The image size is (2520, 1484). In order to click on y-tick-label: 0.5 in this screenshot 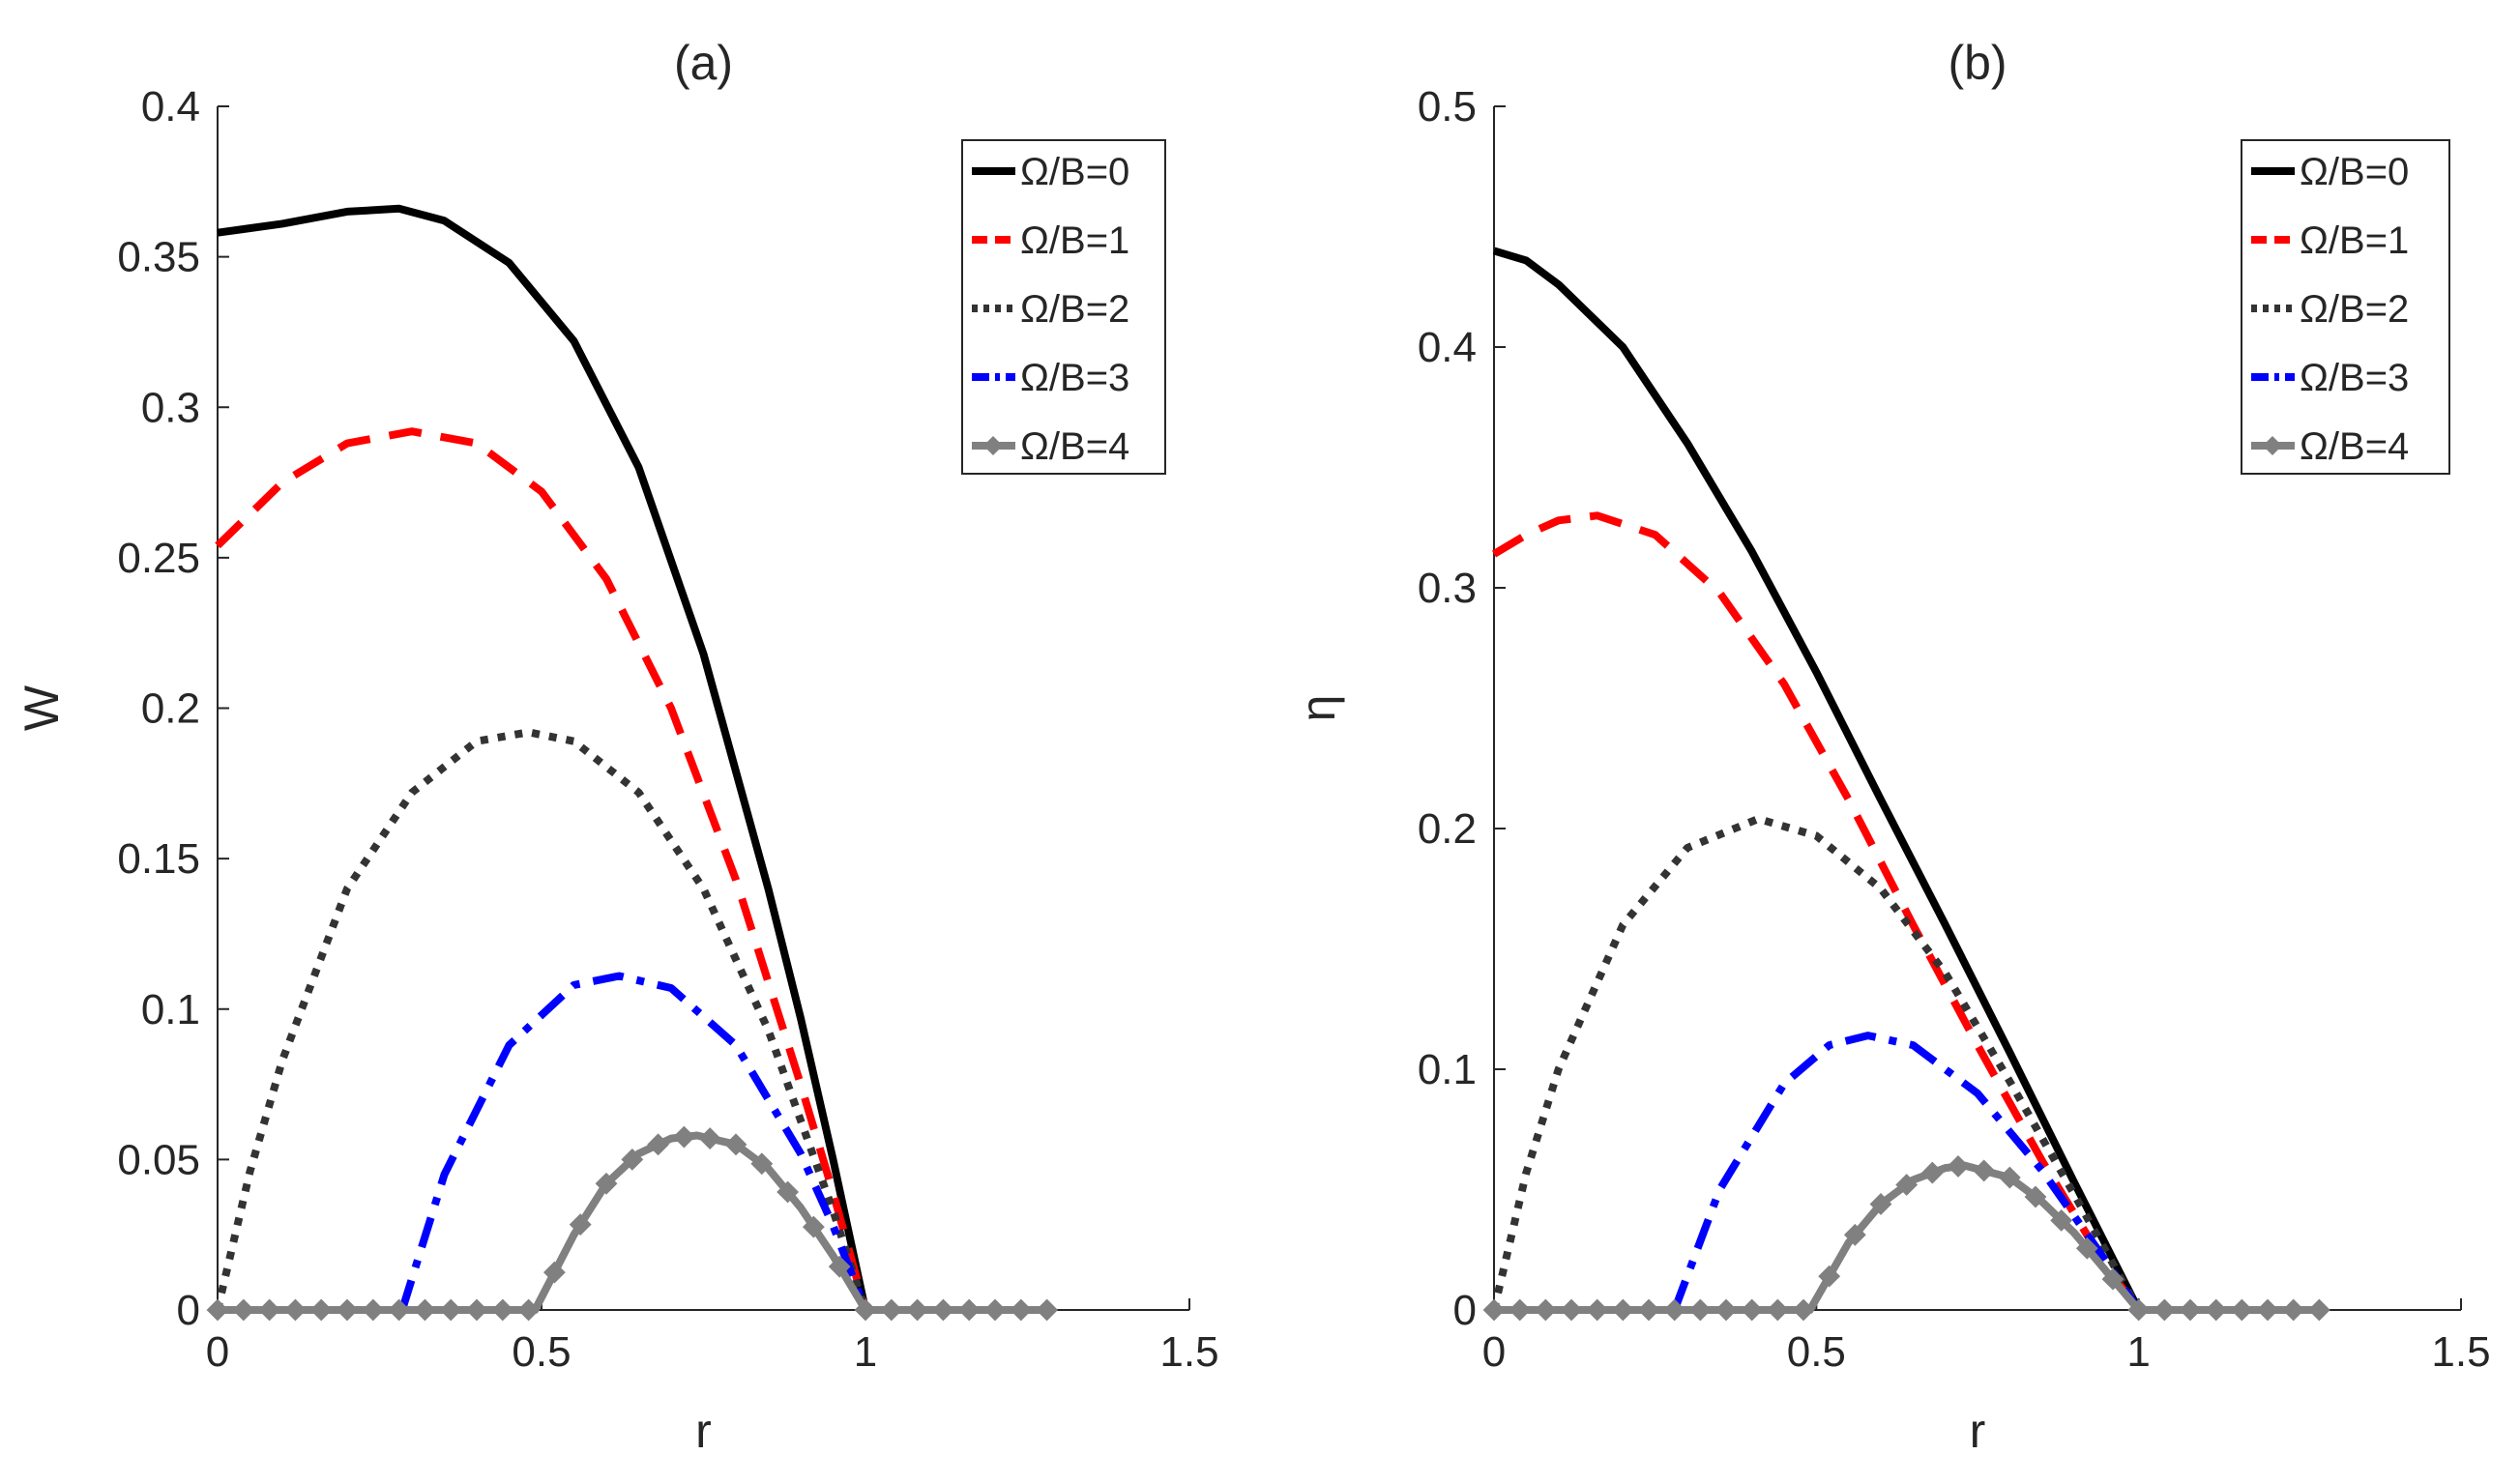, I will do `click(1447, 107)`.